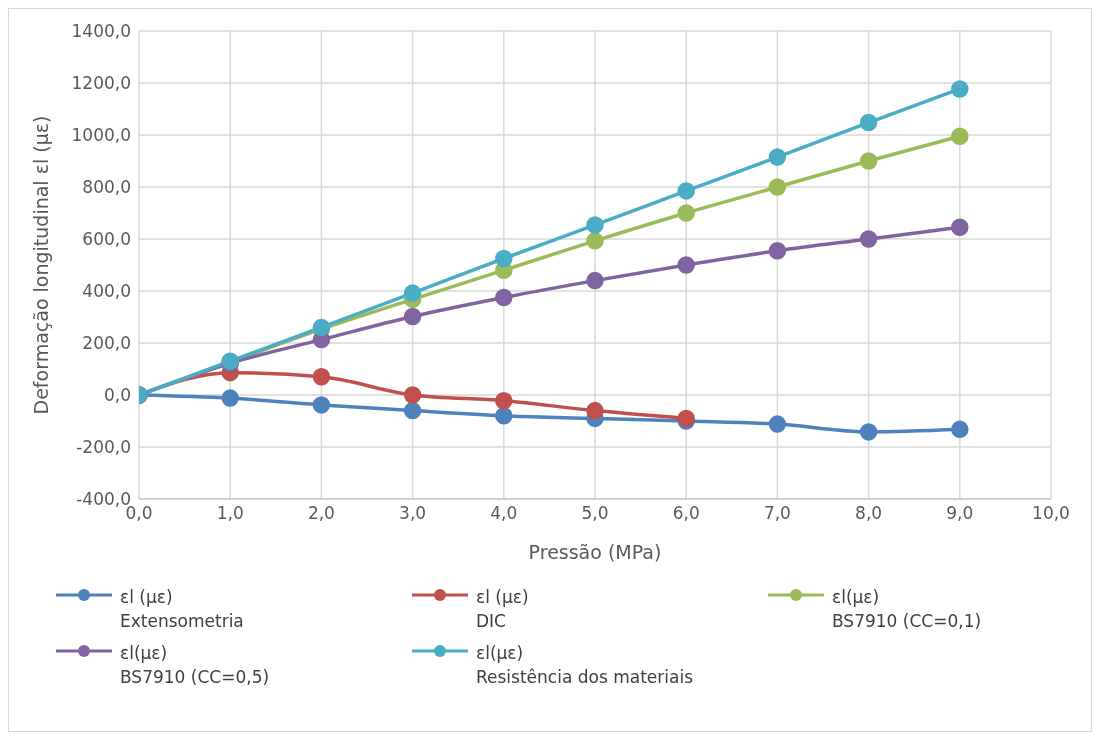  I want to click on y-tick-label: 1400,0, so click(101, 31).